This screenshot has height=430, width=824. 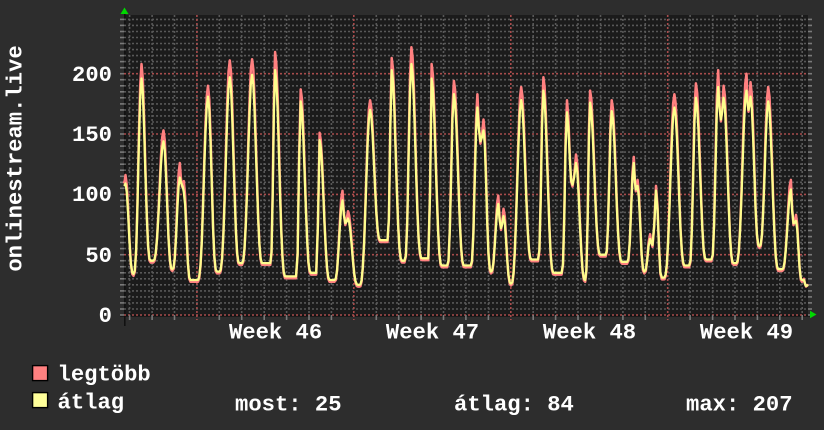 I want to click on svg-text: Week 47, so click(x=432, y=333).